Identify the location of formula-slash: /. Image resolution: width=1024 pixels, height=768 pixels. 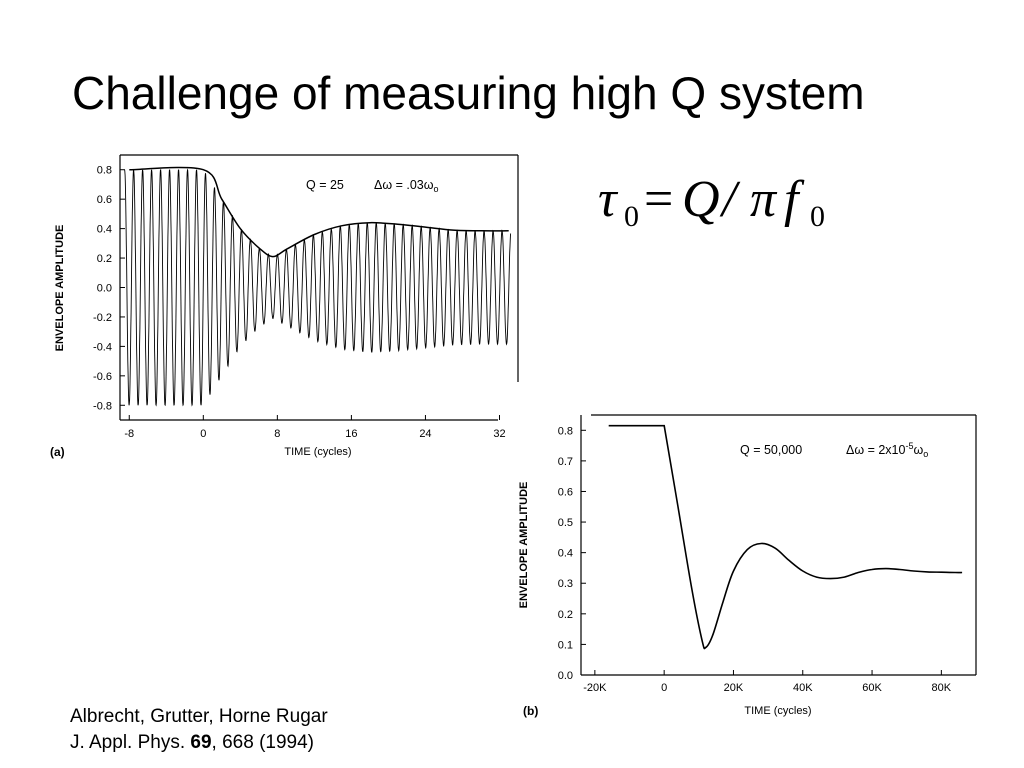
(730, 199).